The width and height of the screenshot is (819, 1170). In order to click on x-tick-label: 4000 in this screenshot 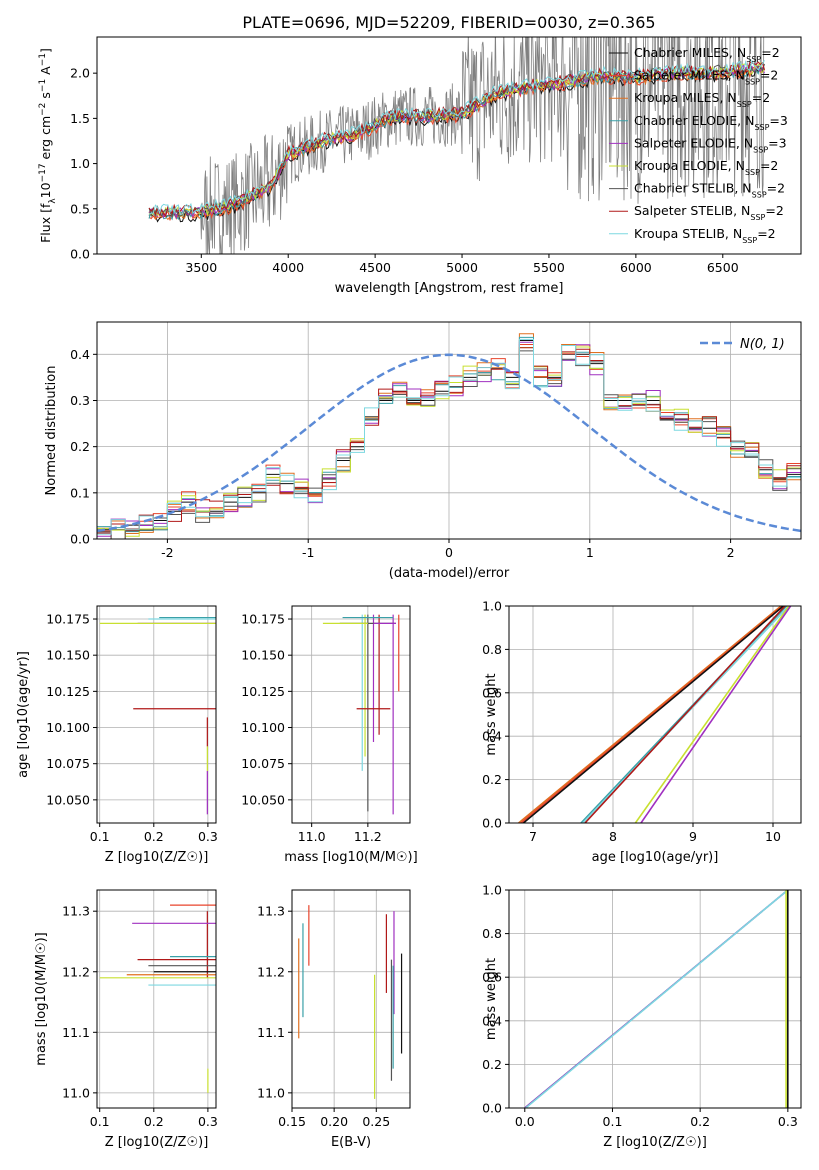, I will do `click(288, 267)`.